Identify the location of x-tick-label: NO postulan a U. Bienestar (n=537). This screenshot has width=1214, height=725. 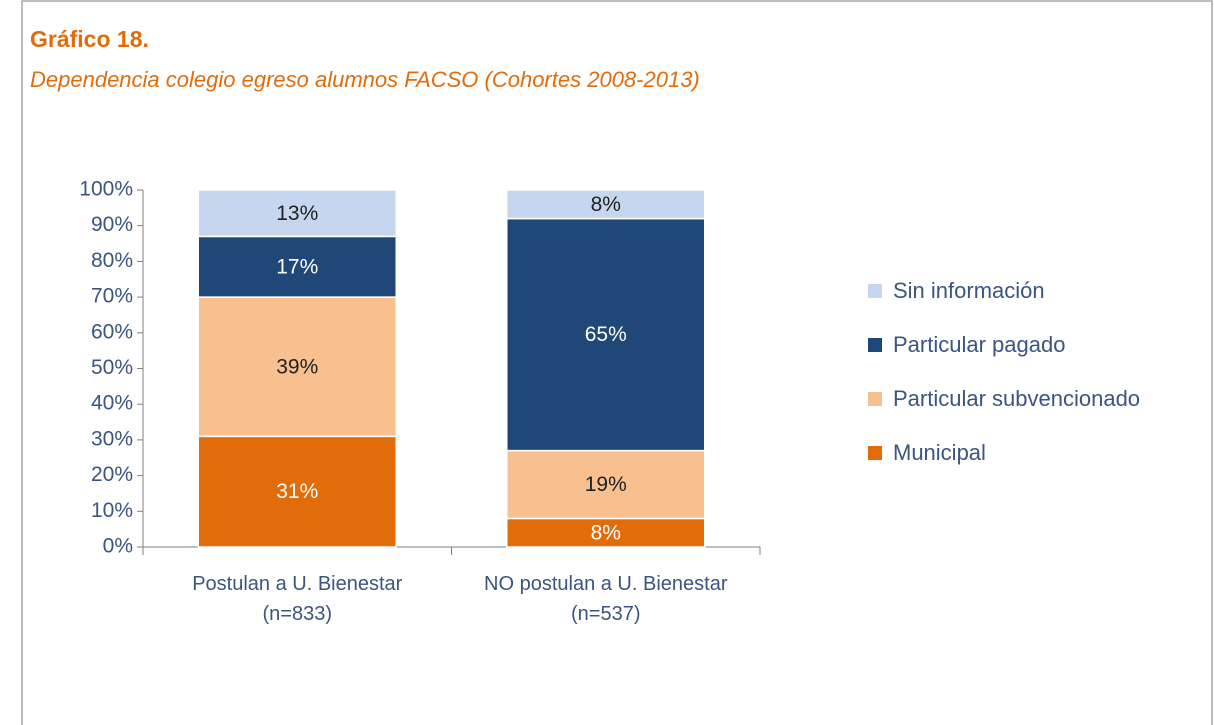
(606, 599).